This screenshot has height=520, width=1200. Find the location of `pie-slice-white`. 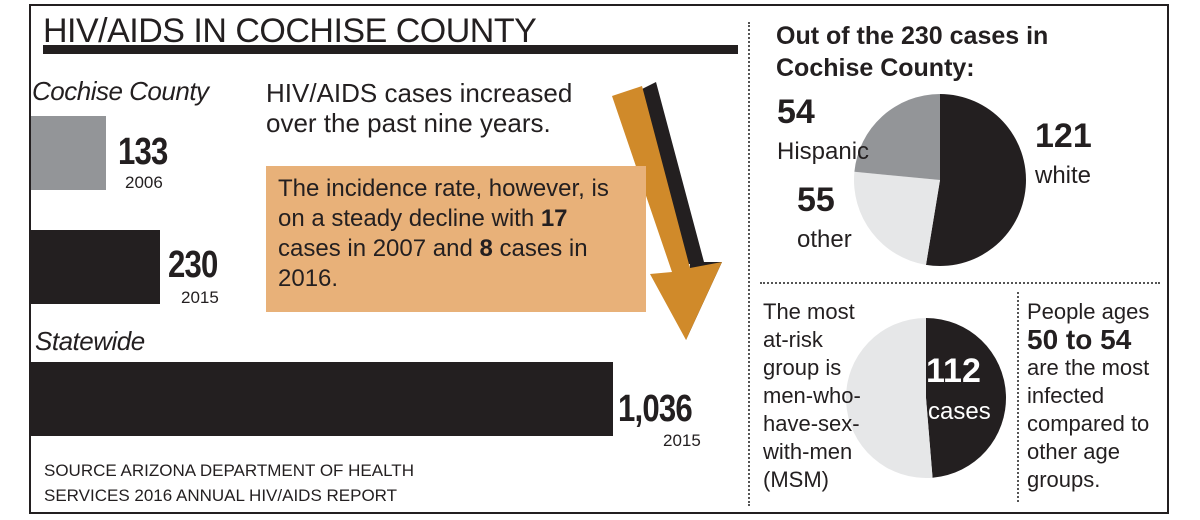

pie-slice-white is located at coordinates (975, 180).